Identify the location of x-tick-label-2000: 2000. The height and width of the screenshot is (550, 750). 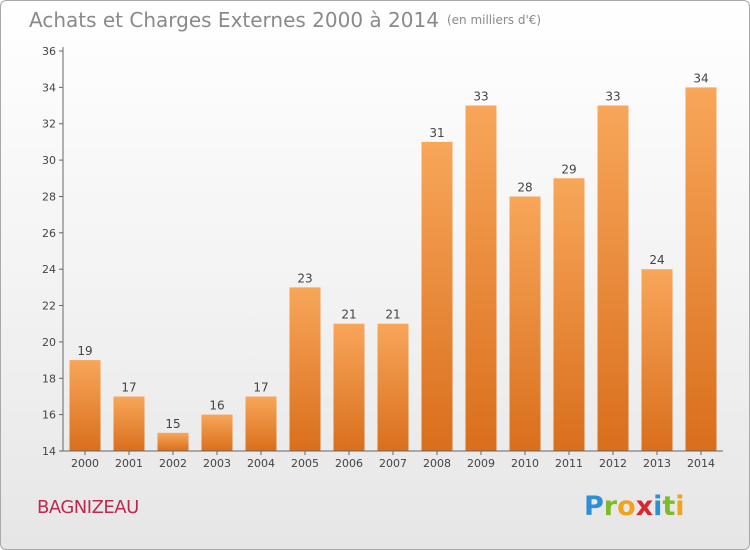
(85, 463).